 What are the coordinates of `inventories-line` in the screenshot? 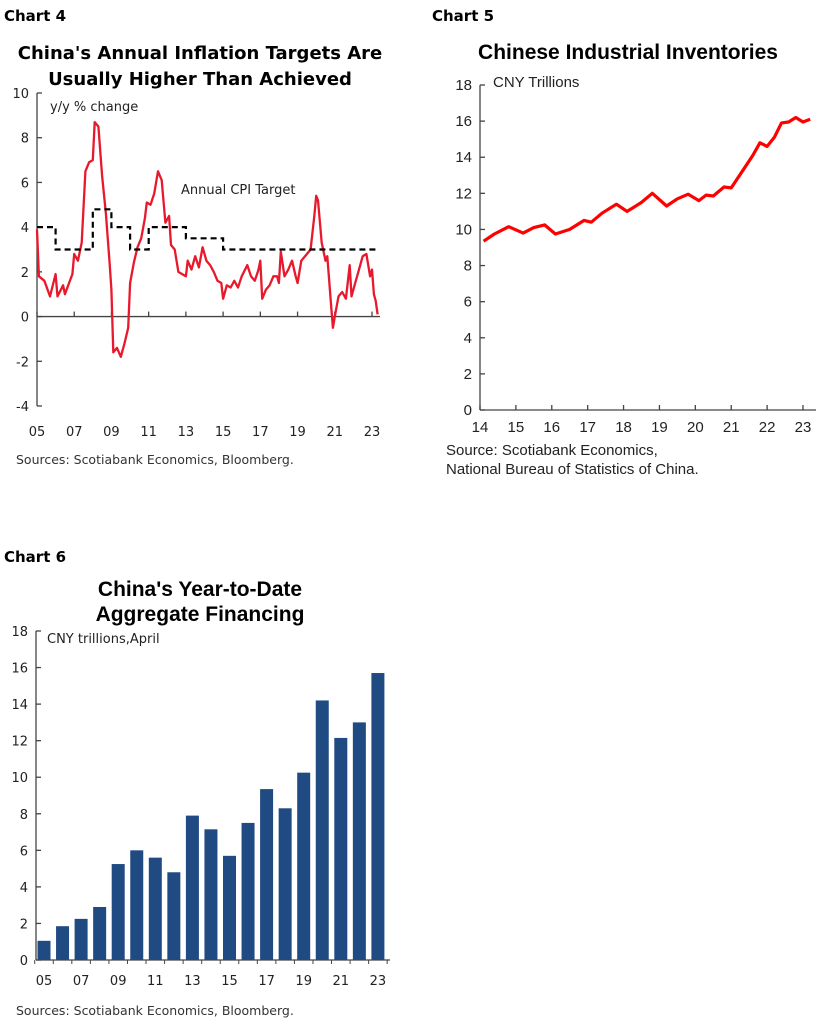 It's located at (646, 179).